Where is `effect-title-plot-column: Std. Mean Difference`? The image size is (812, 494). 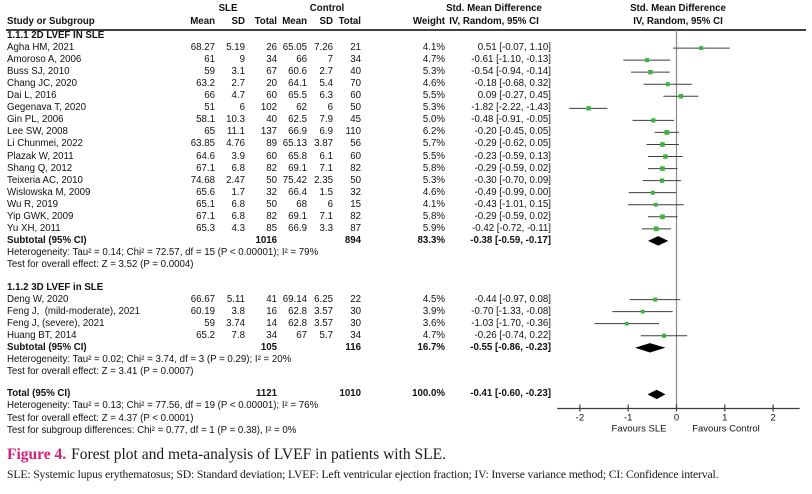
effect-title-plot-column: Std. Mean Difference is located at coordinates (678, 8).